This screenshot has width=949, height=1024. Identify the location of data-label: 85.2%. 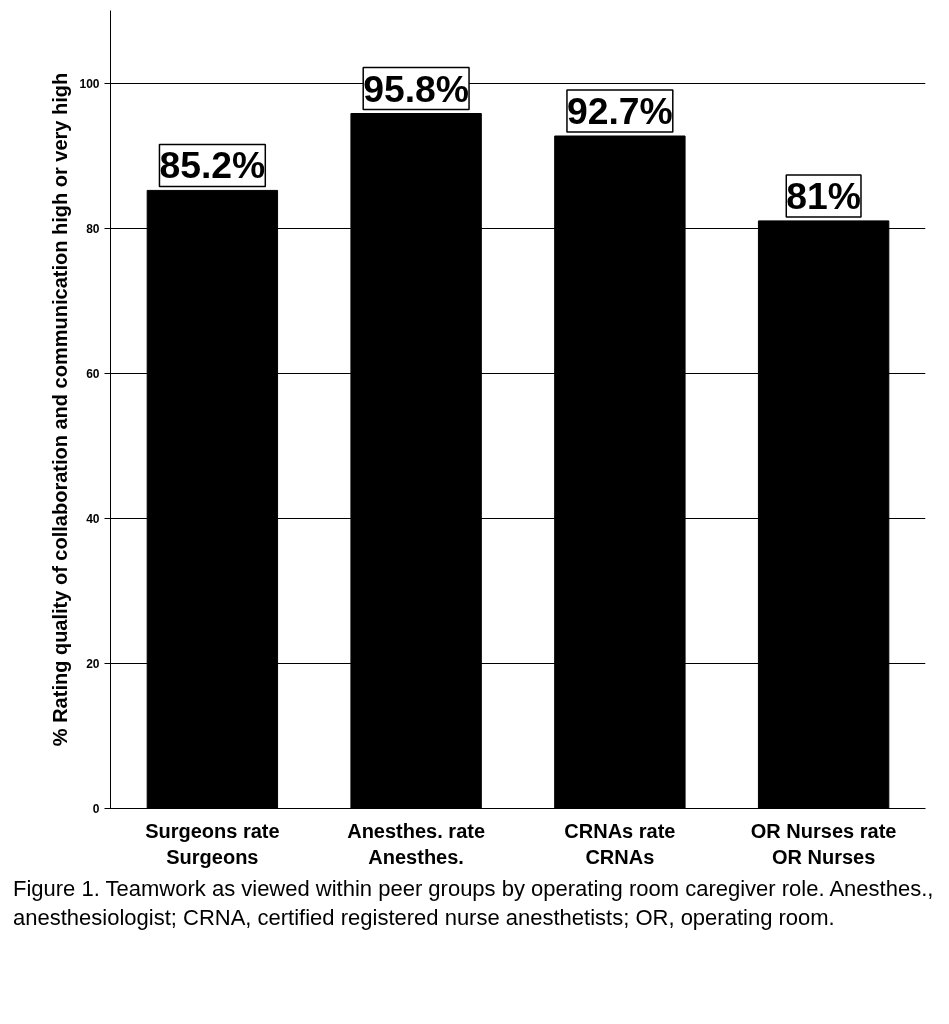
(212, 165).